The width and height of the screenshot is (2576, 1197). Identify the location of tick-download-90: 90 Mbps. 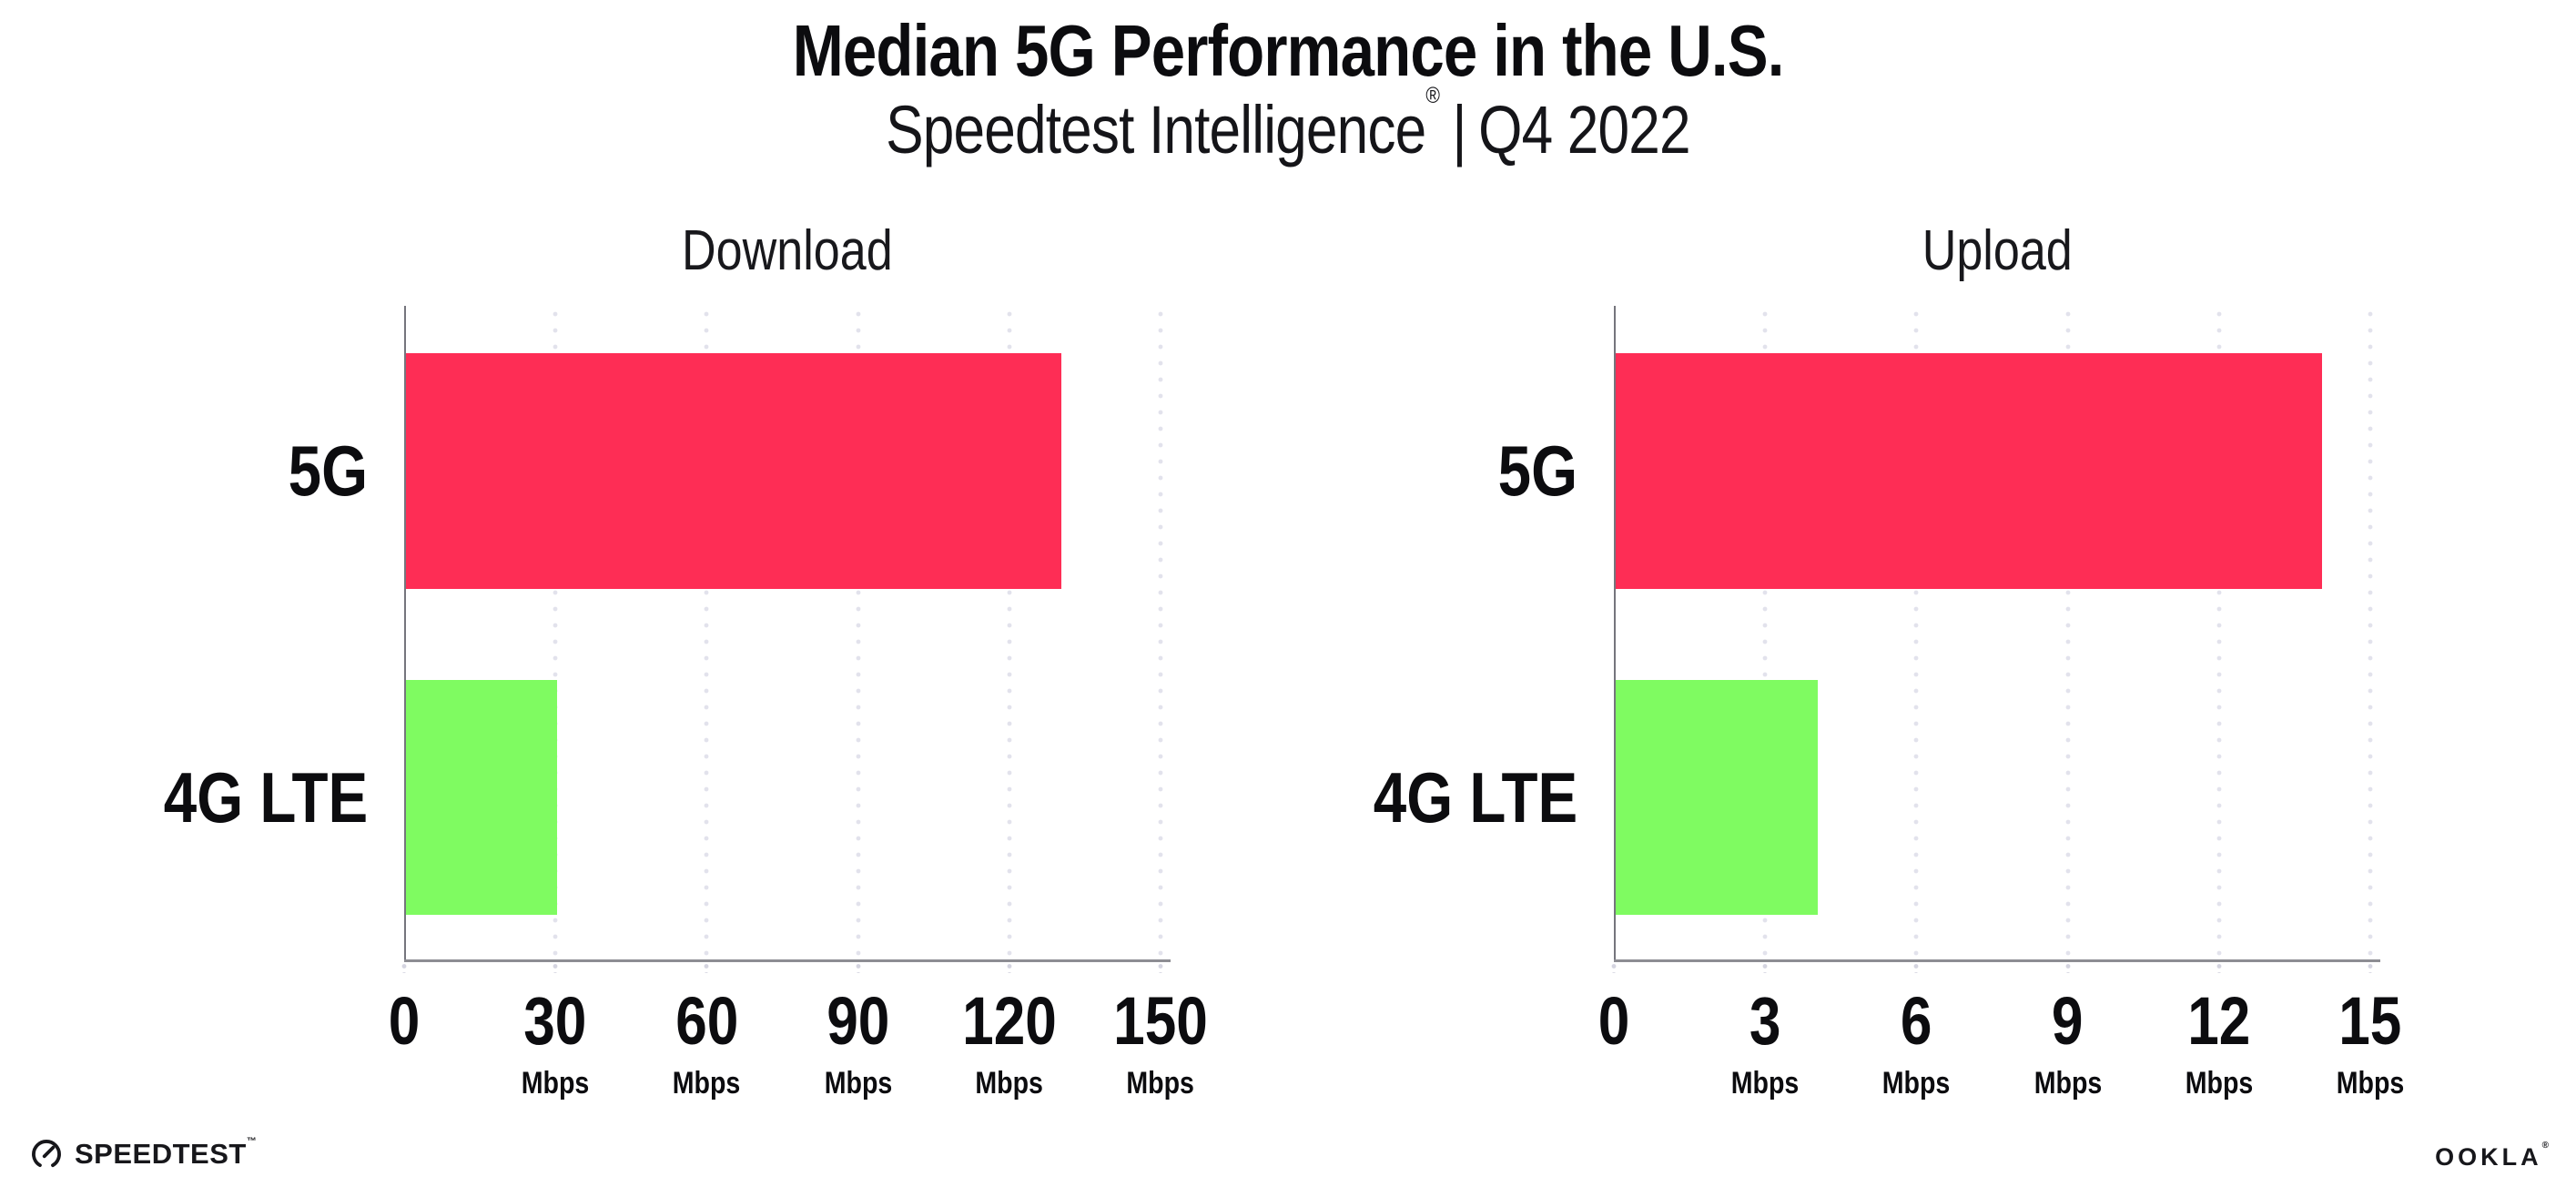
(857, 1044).